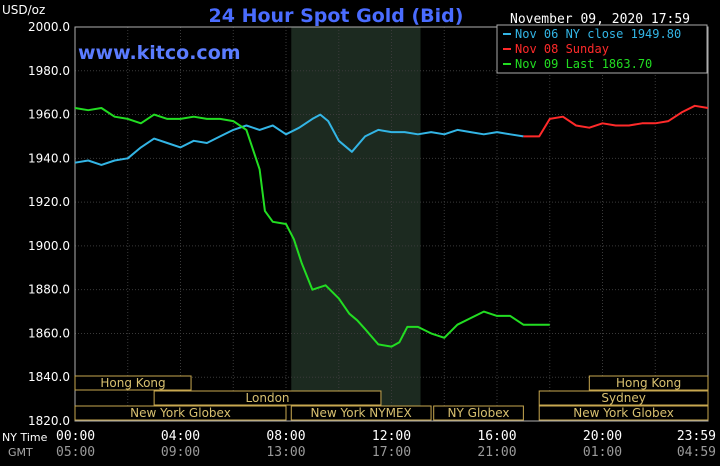 The height and width of the screenshot is (466, 720). Describe the element at coordinates (285, 436) in the screenshot. I see `x-tick-label: 08:00` at that location.